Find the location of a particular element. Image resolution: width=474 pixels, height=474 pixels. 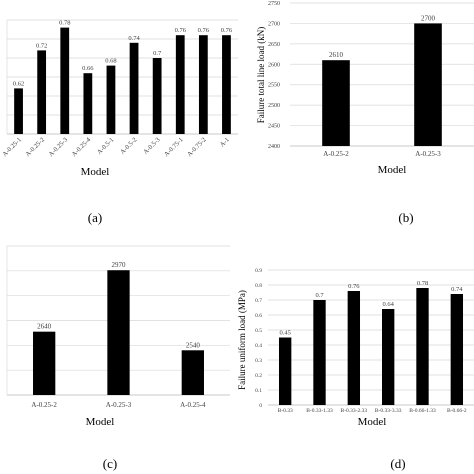

y-axis-label: Failure uniform load (MPa) is located at coordinates (242, 340).